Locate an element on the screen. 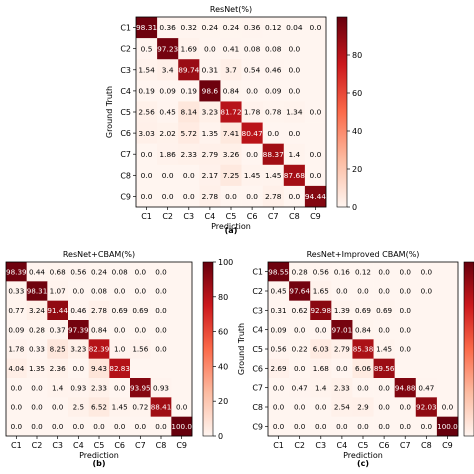 Image resolution: width=474 pixels, height=474 pixels. cell-label: 1.68 is located at coordinates (321, 368).